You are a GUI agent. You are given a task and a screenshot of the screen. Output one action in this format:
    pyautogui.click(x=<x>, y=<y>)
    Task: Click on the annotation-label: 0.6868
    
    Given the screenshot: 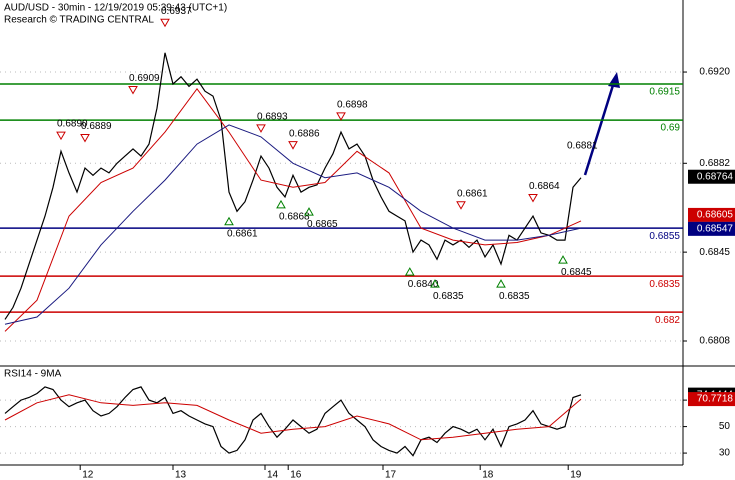 What is the action you would take?
    pyautogui.click(x=294, y=217)
    